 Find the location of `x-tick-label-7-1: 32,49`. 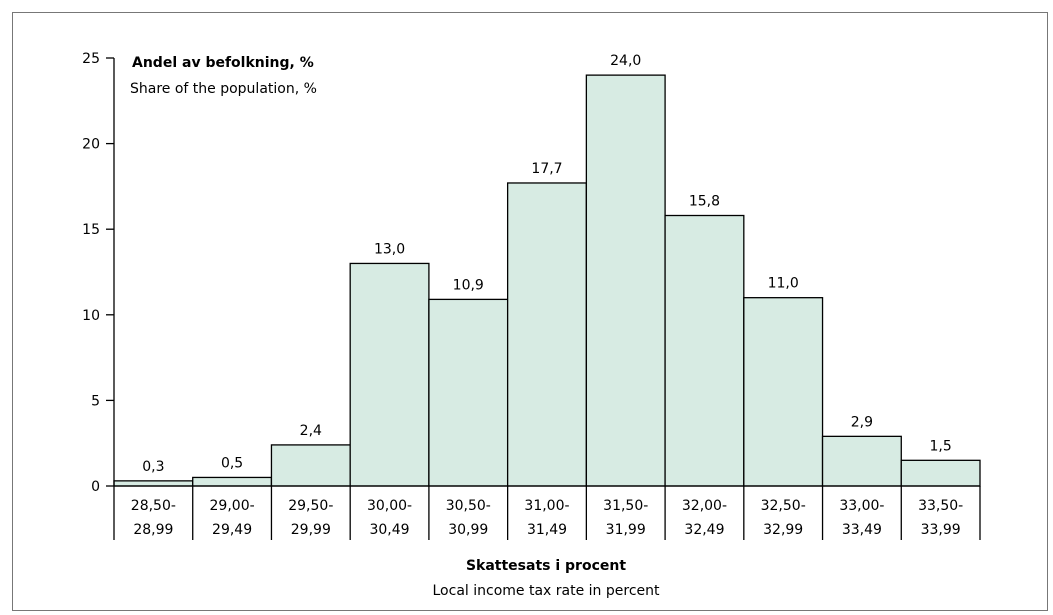

x-tick-label-7-1: 32,49 is located at coordinates (704, 530).